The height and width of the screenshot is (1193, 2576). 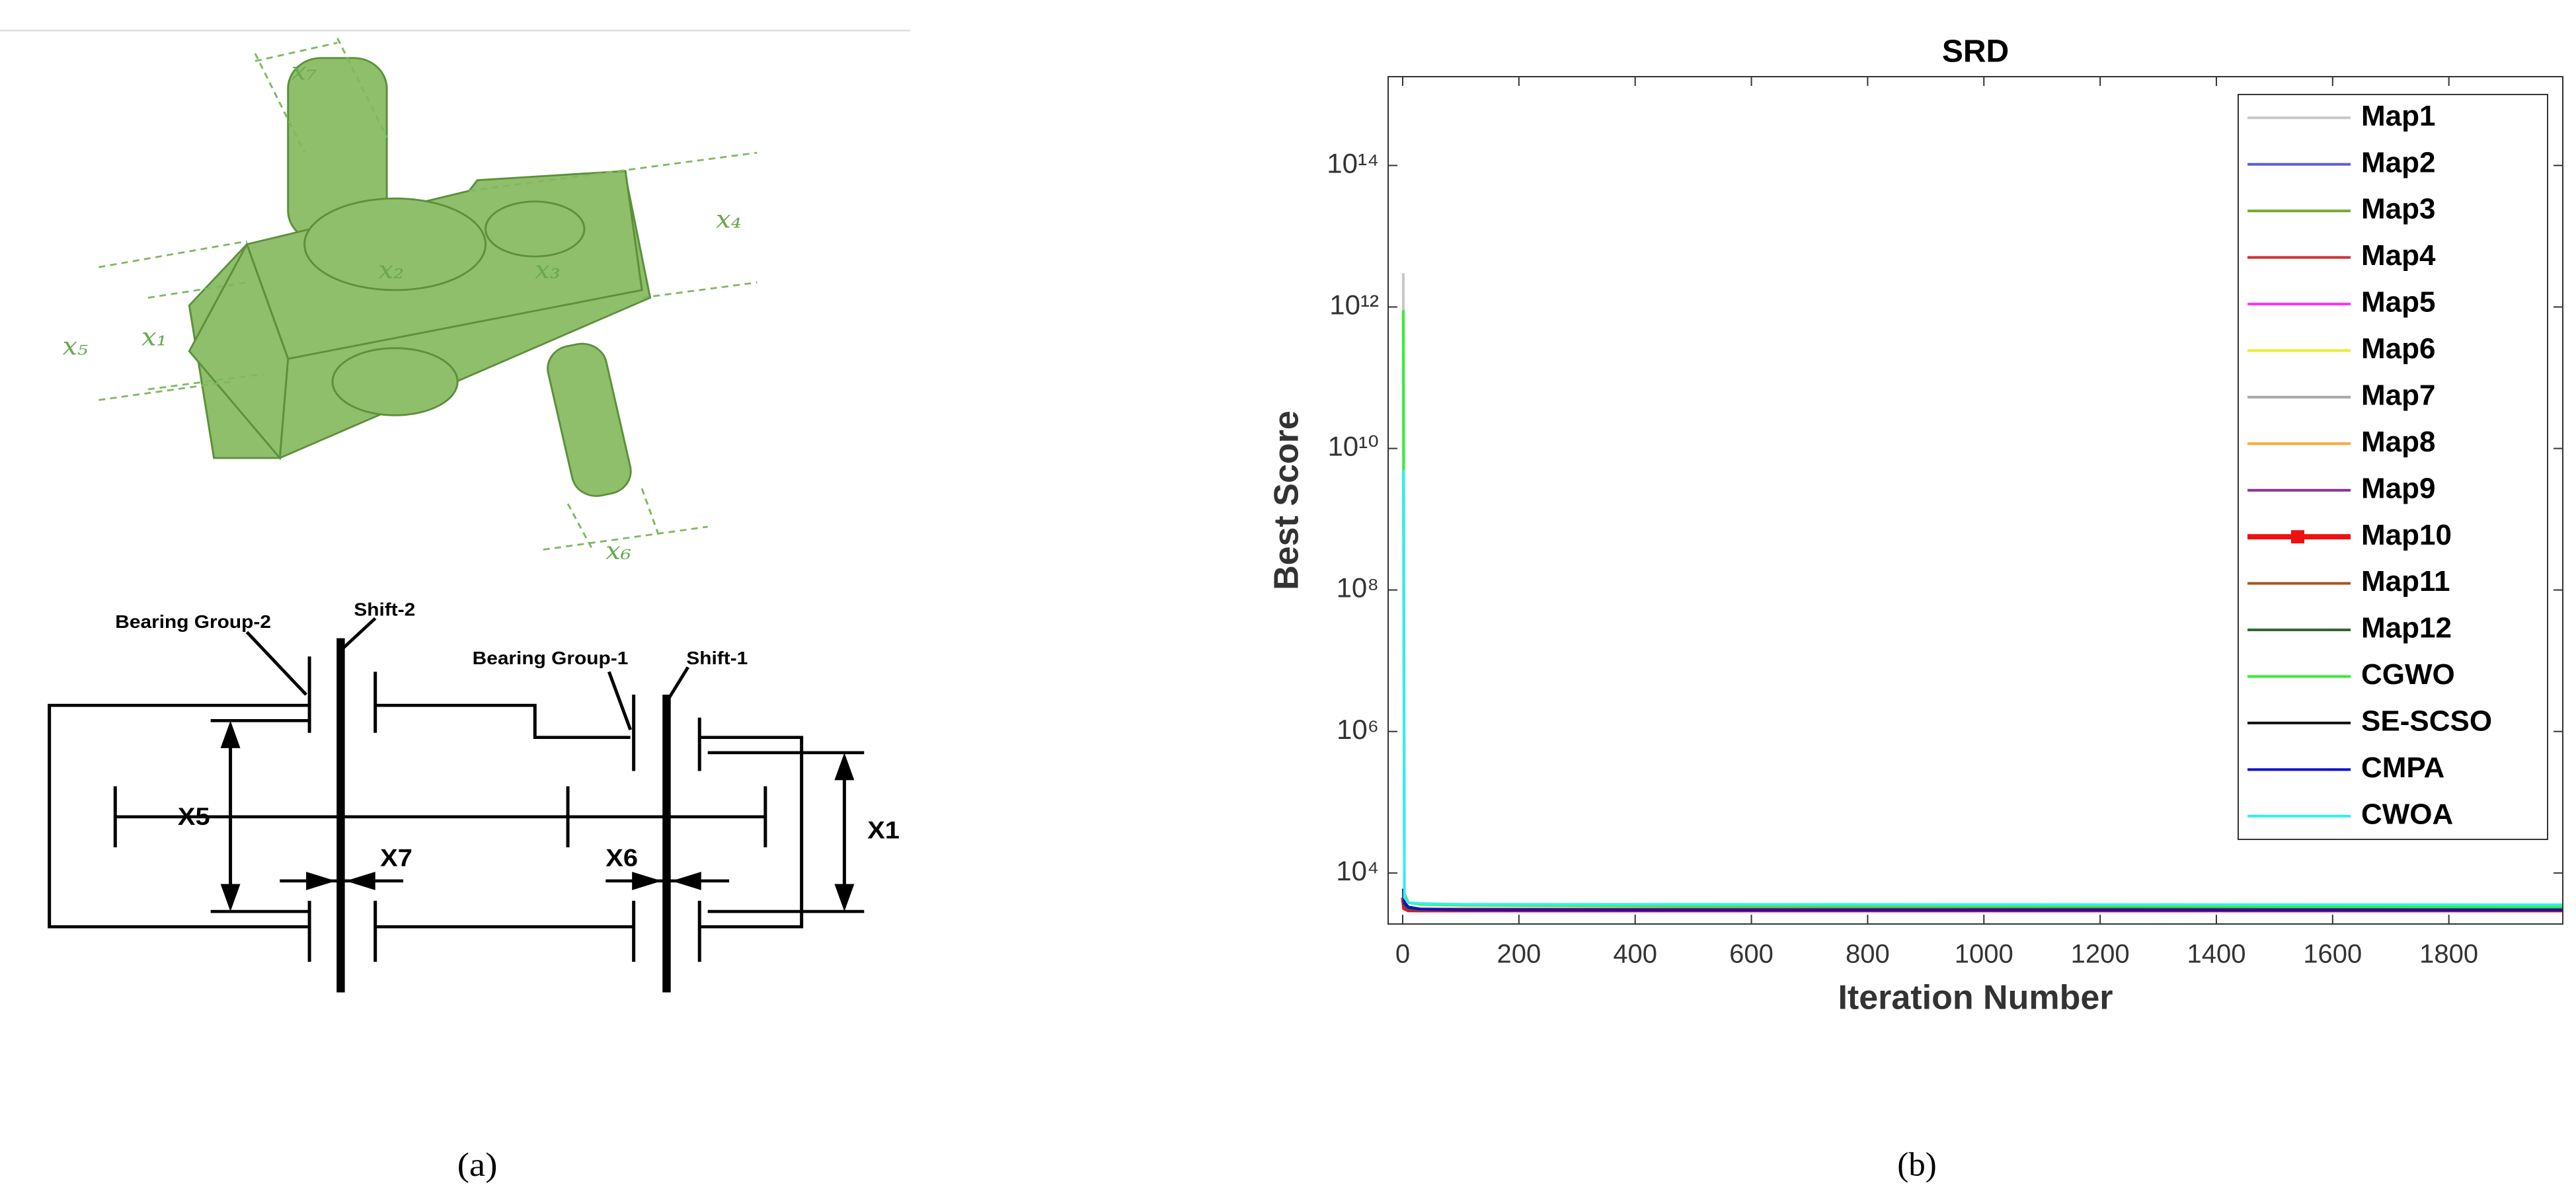 I want to click on legend-label: Map6, so click(x=2398, y=348).